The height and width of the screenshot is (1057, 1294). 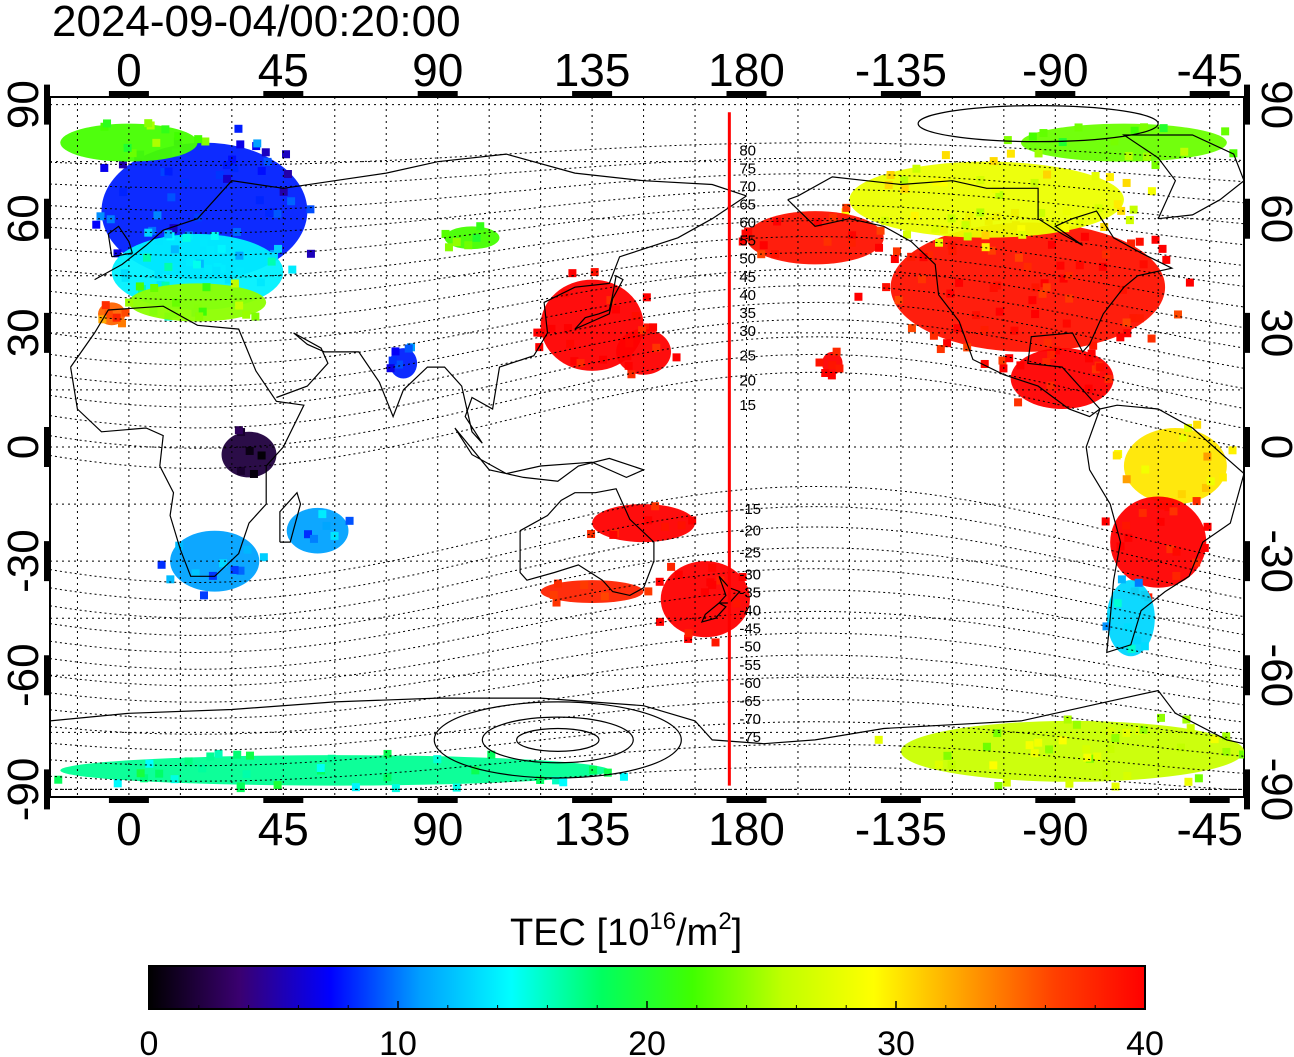 What do you see at coordinates (750, 719) in the screenshot?
I see `mlat-label: -70` at bounding box center [750, 719].